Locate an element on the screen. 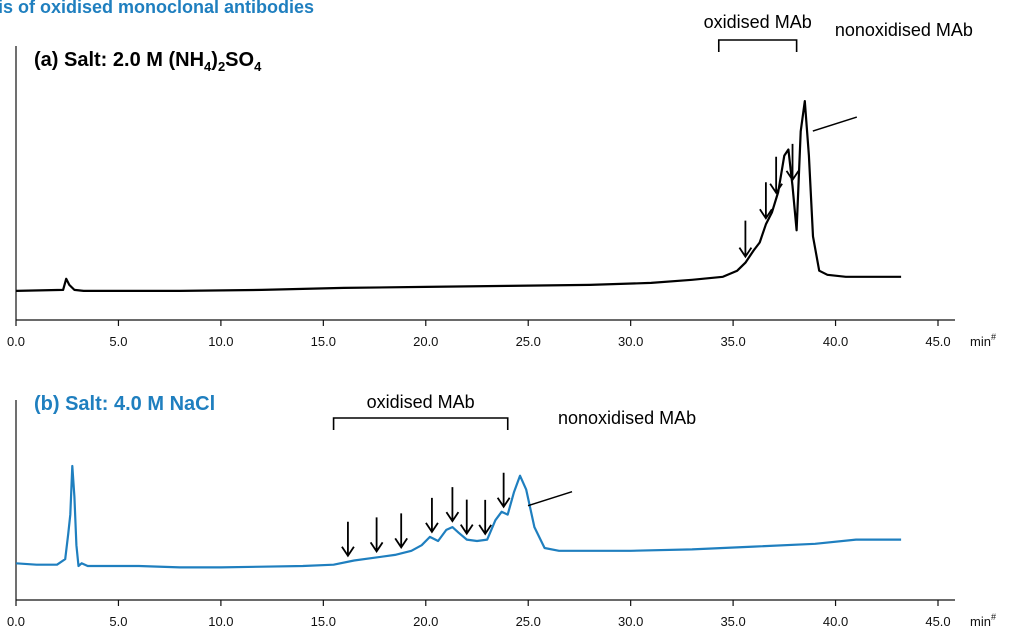 This screenshot has height=635, width=1029. panel-b-bracket-label: oxidised MAb is located at coordinates (421, 402).